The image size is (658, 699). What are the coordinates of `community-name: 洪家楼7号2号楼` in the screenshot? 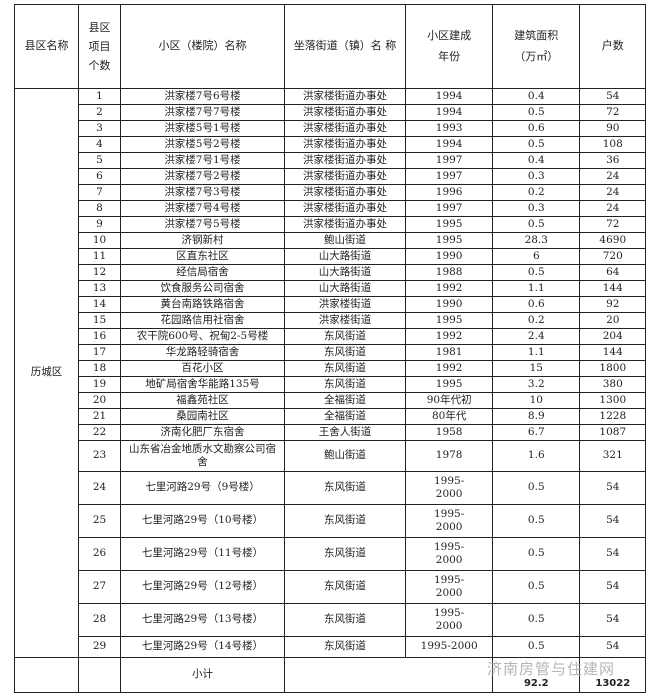 It's located at (202, 176).